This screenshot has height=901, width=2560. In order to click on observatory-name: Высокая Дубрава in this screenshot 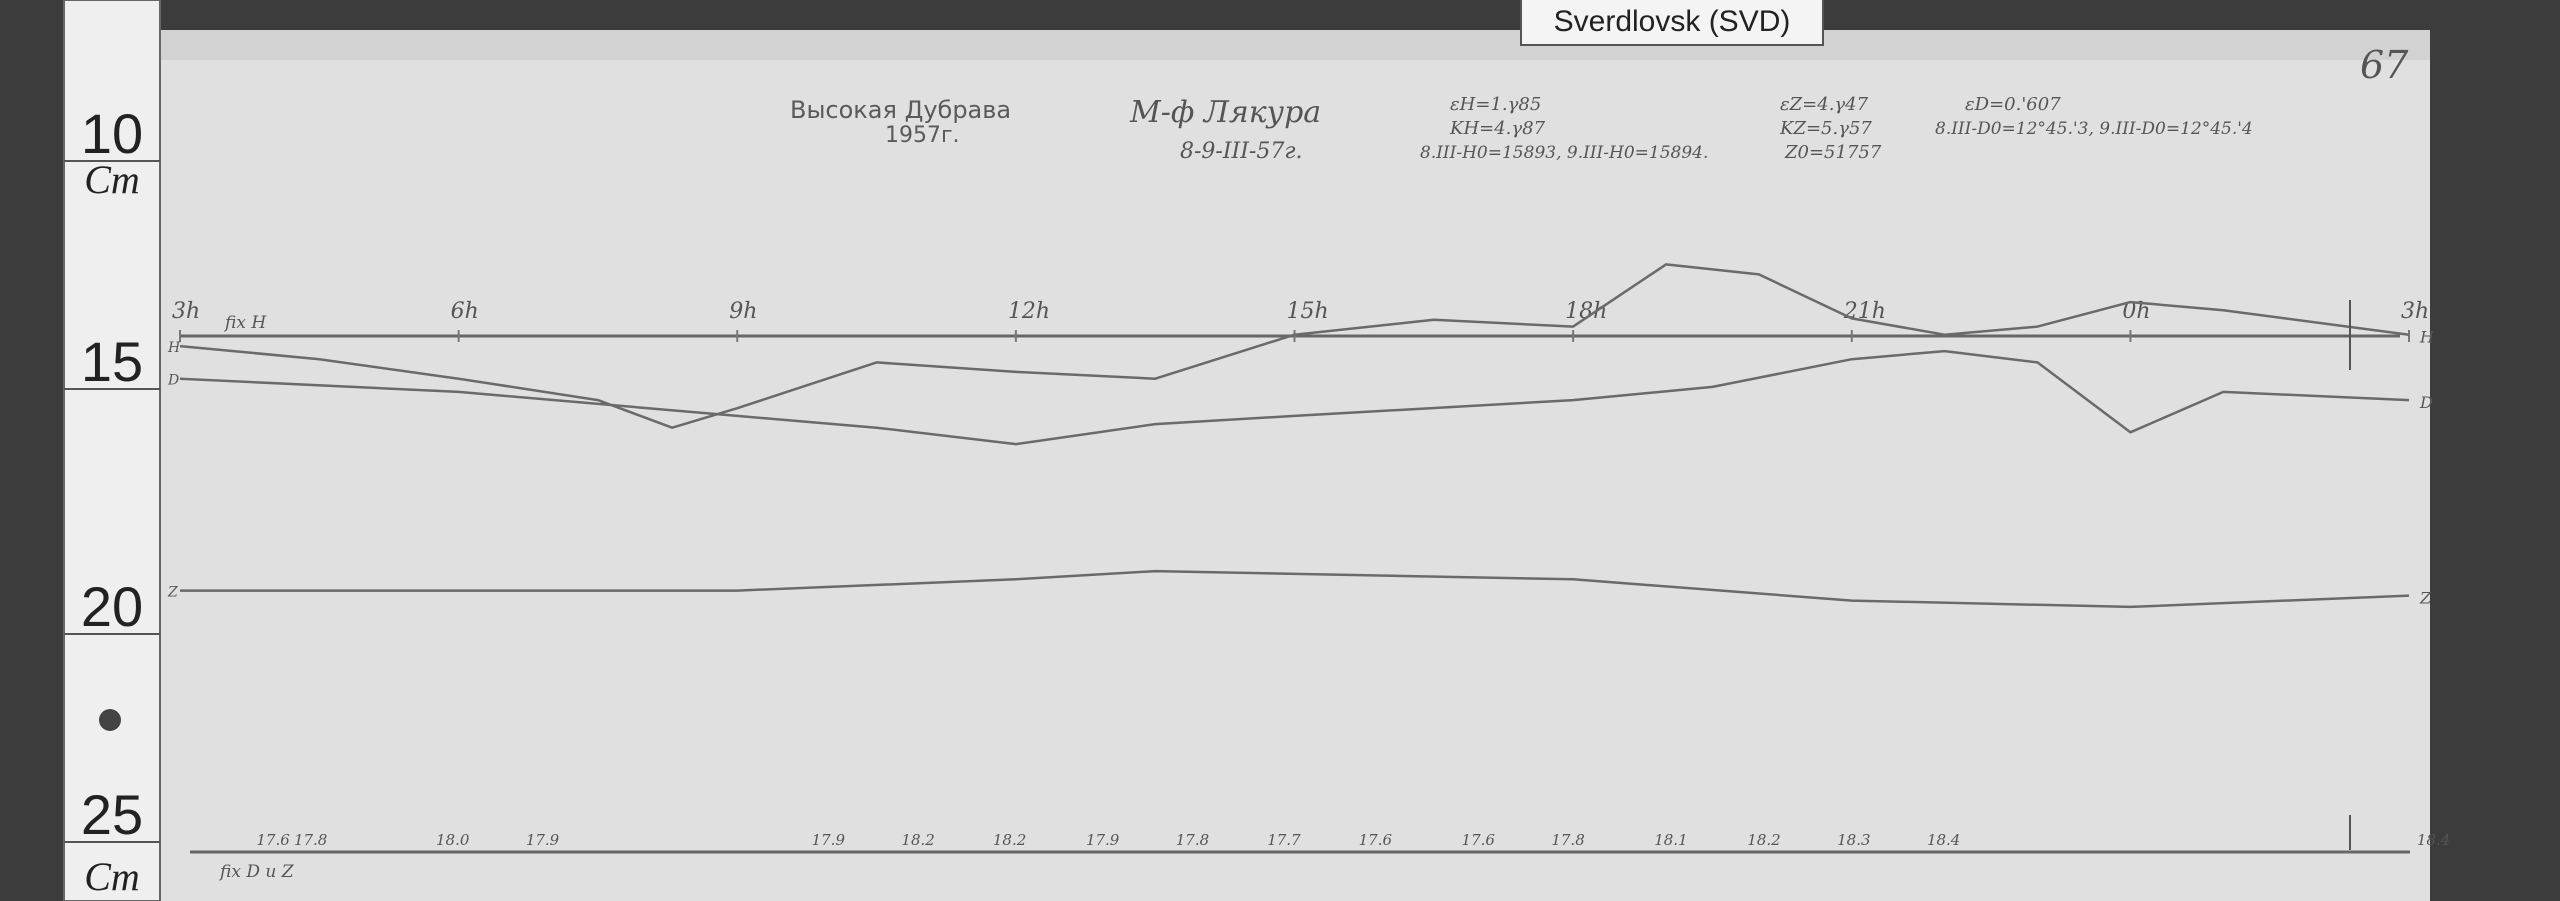, I will do `click(900, 110)`.